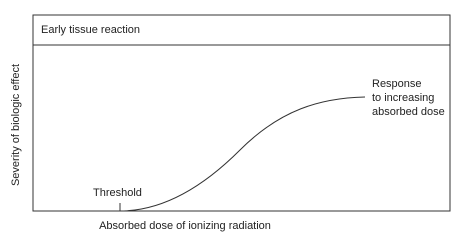  Describe the element at coordinates (117, 193) in the screenshot. I see `threshold-label: Threshold` at that location.